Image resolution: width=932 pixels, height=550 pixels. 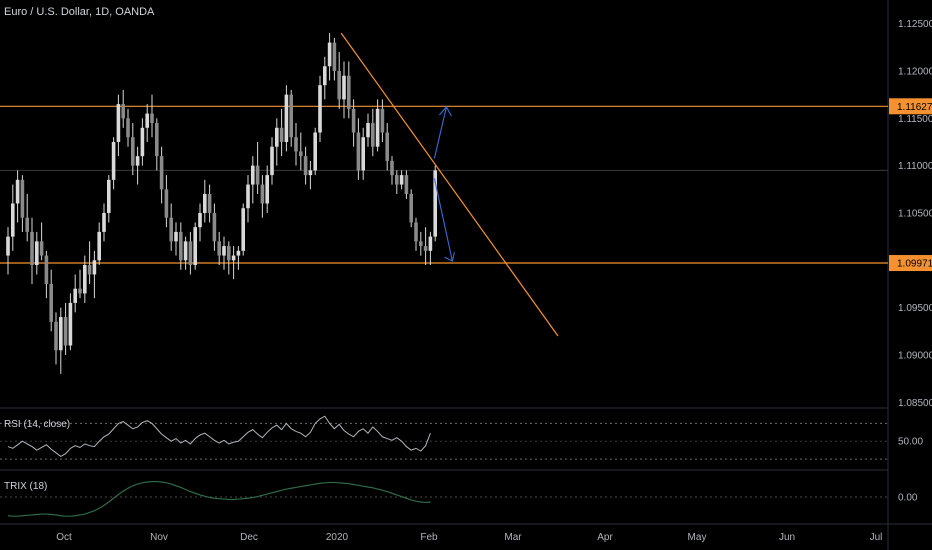 What do you see at coordinates (915, 71) in the screenshot?
I see `price-tick-label: 1.12000` at bounding box center [915, 71].